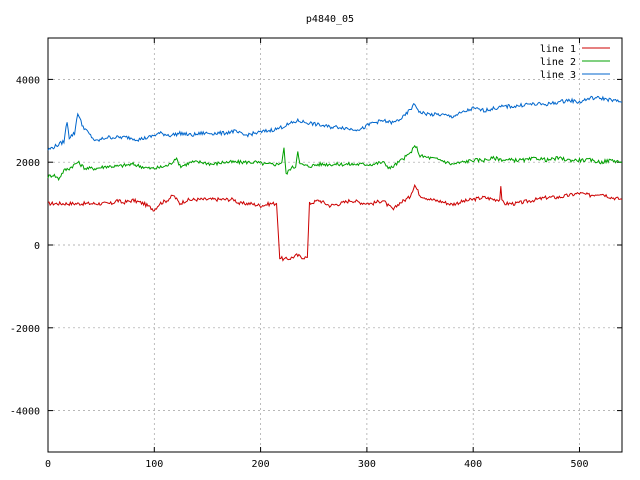  I want to click on y-tick-label: 4000, so click(28, 80).